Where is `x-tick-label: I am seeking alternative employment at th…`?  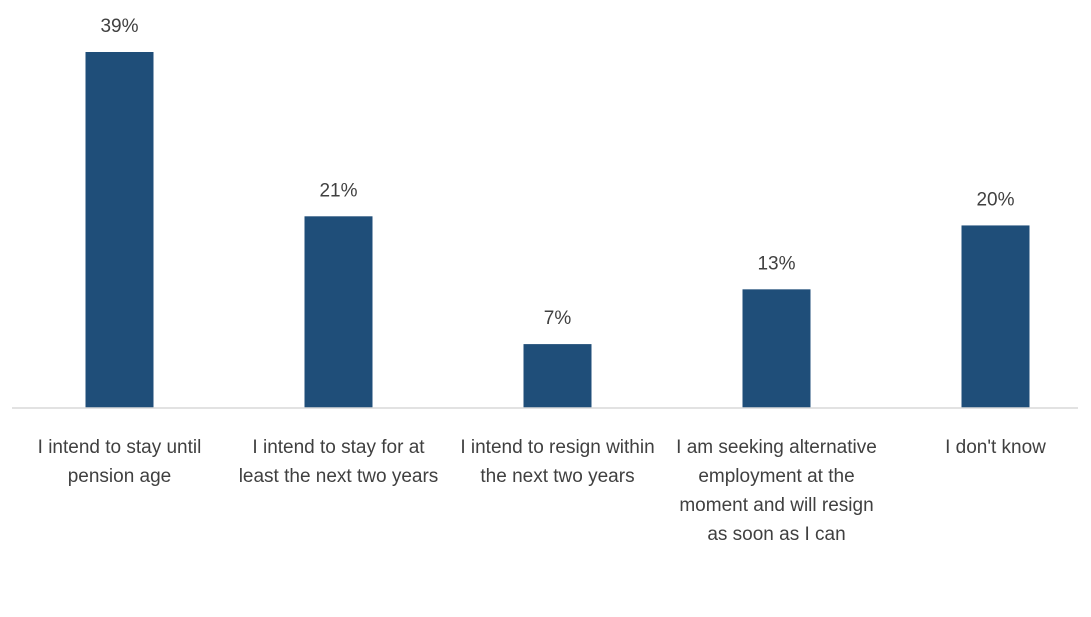
x-tick-label: I am seeking alternative employment at th… is located at coordinates (776, 491).